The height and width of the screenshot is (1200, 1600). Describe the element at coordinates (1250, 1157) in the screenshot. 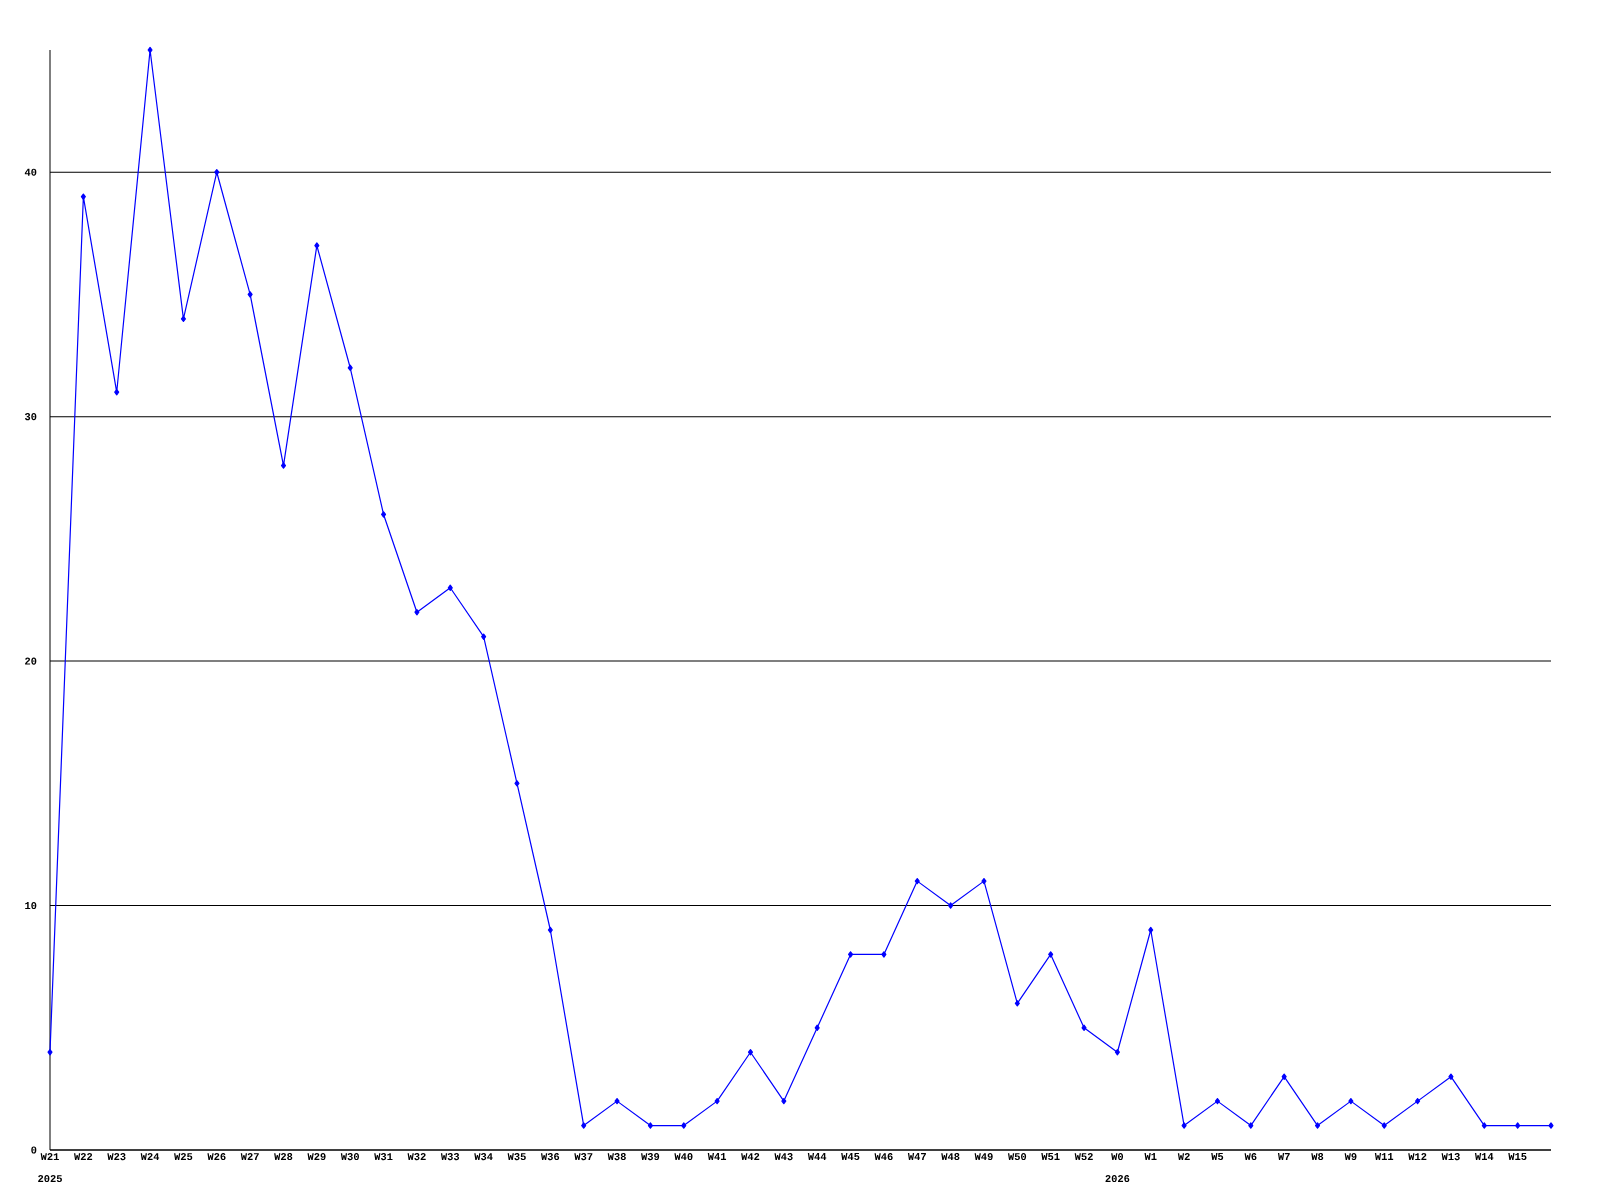

I see `x-tick-label: W6` at that location.